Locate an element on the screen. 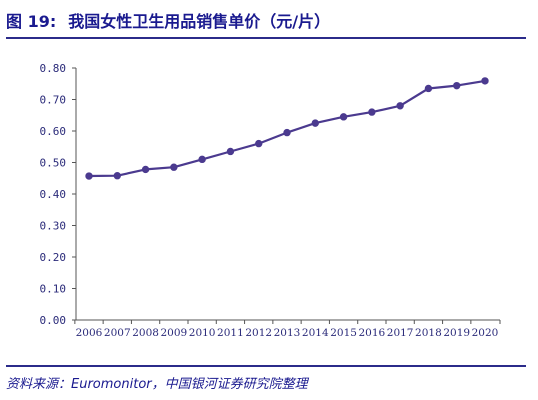  y-tick-label: 0.00 is located at coordinates (53, 320).